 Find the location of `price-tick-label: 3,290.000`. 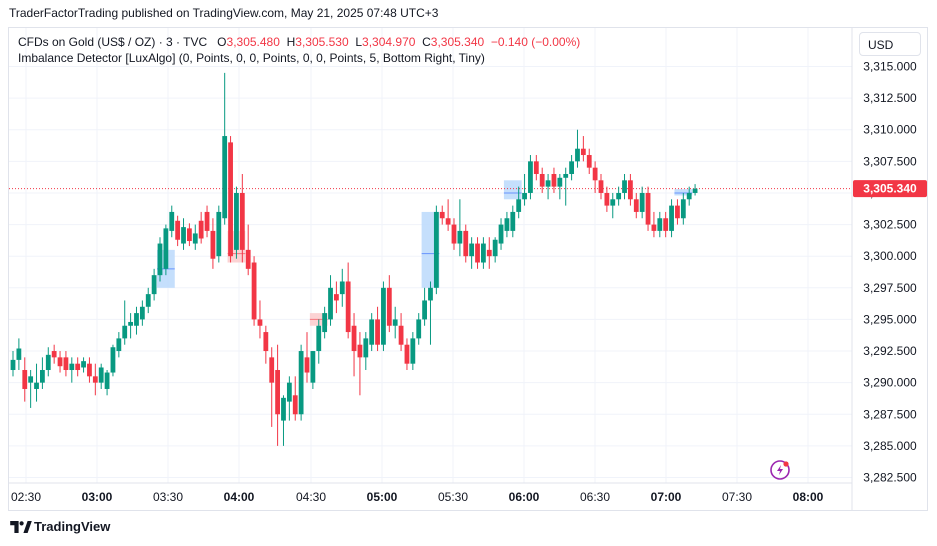

price-tick-label: 3,290.000 is located at coordinates (890, 383).